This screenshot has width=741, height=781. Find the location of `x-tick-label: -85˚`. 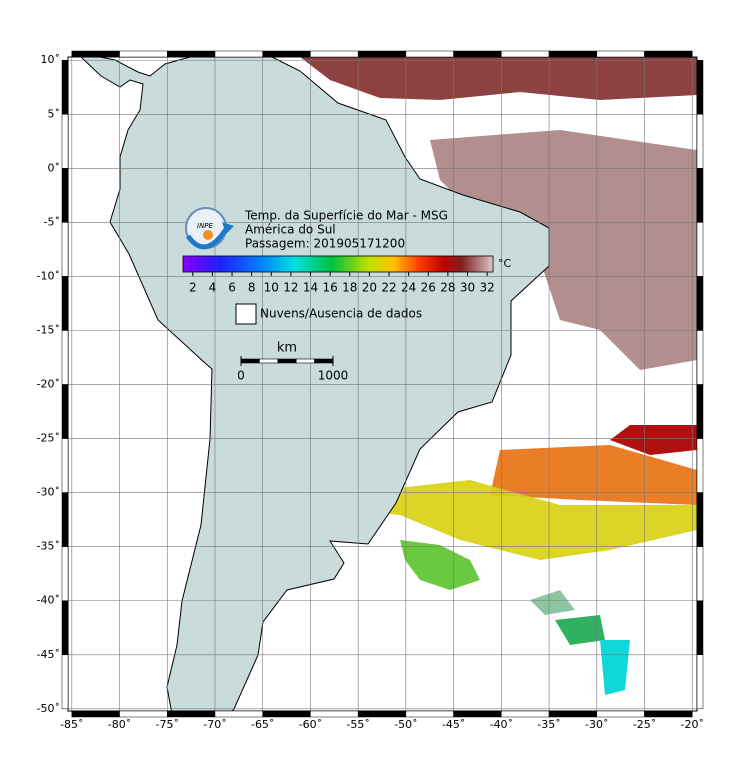

x-tick-label: -85˚ is located at coordinates (71, 724).